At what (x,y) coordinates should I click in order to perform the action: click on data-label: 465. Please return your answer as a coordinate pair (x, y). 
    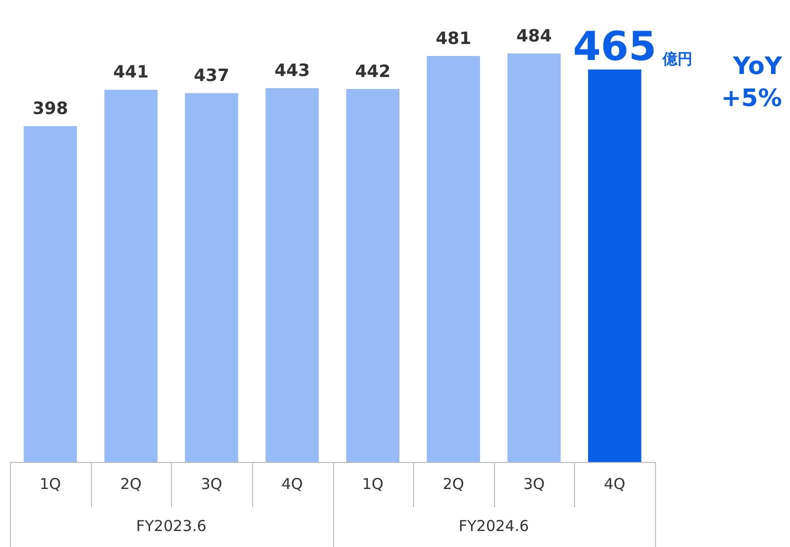
    Looking at the image, I should click on (614, 47).